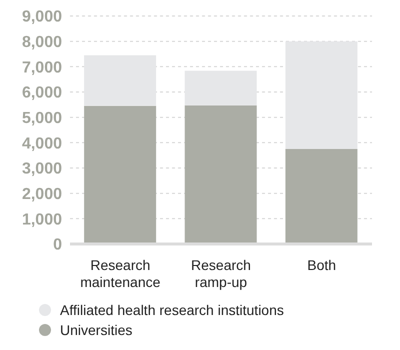  I want to click on legend-label: Affiliated health research institutions, so click(172, 310).